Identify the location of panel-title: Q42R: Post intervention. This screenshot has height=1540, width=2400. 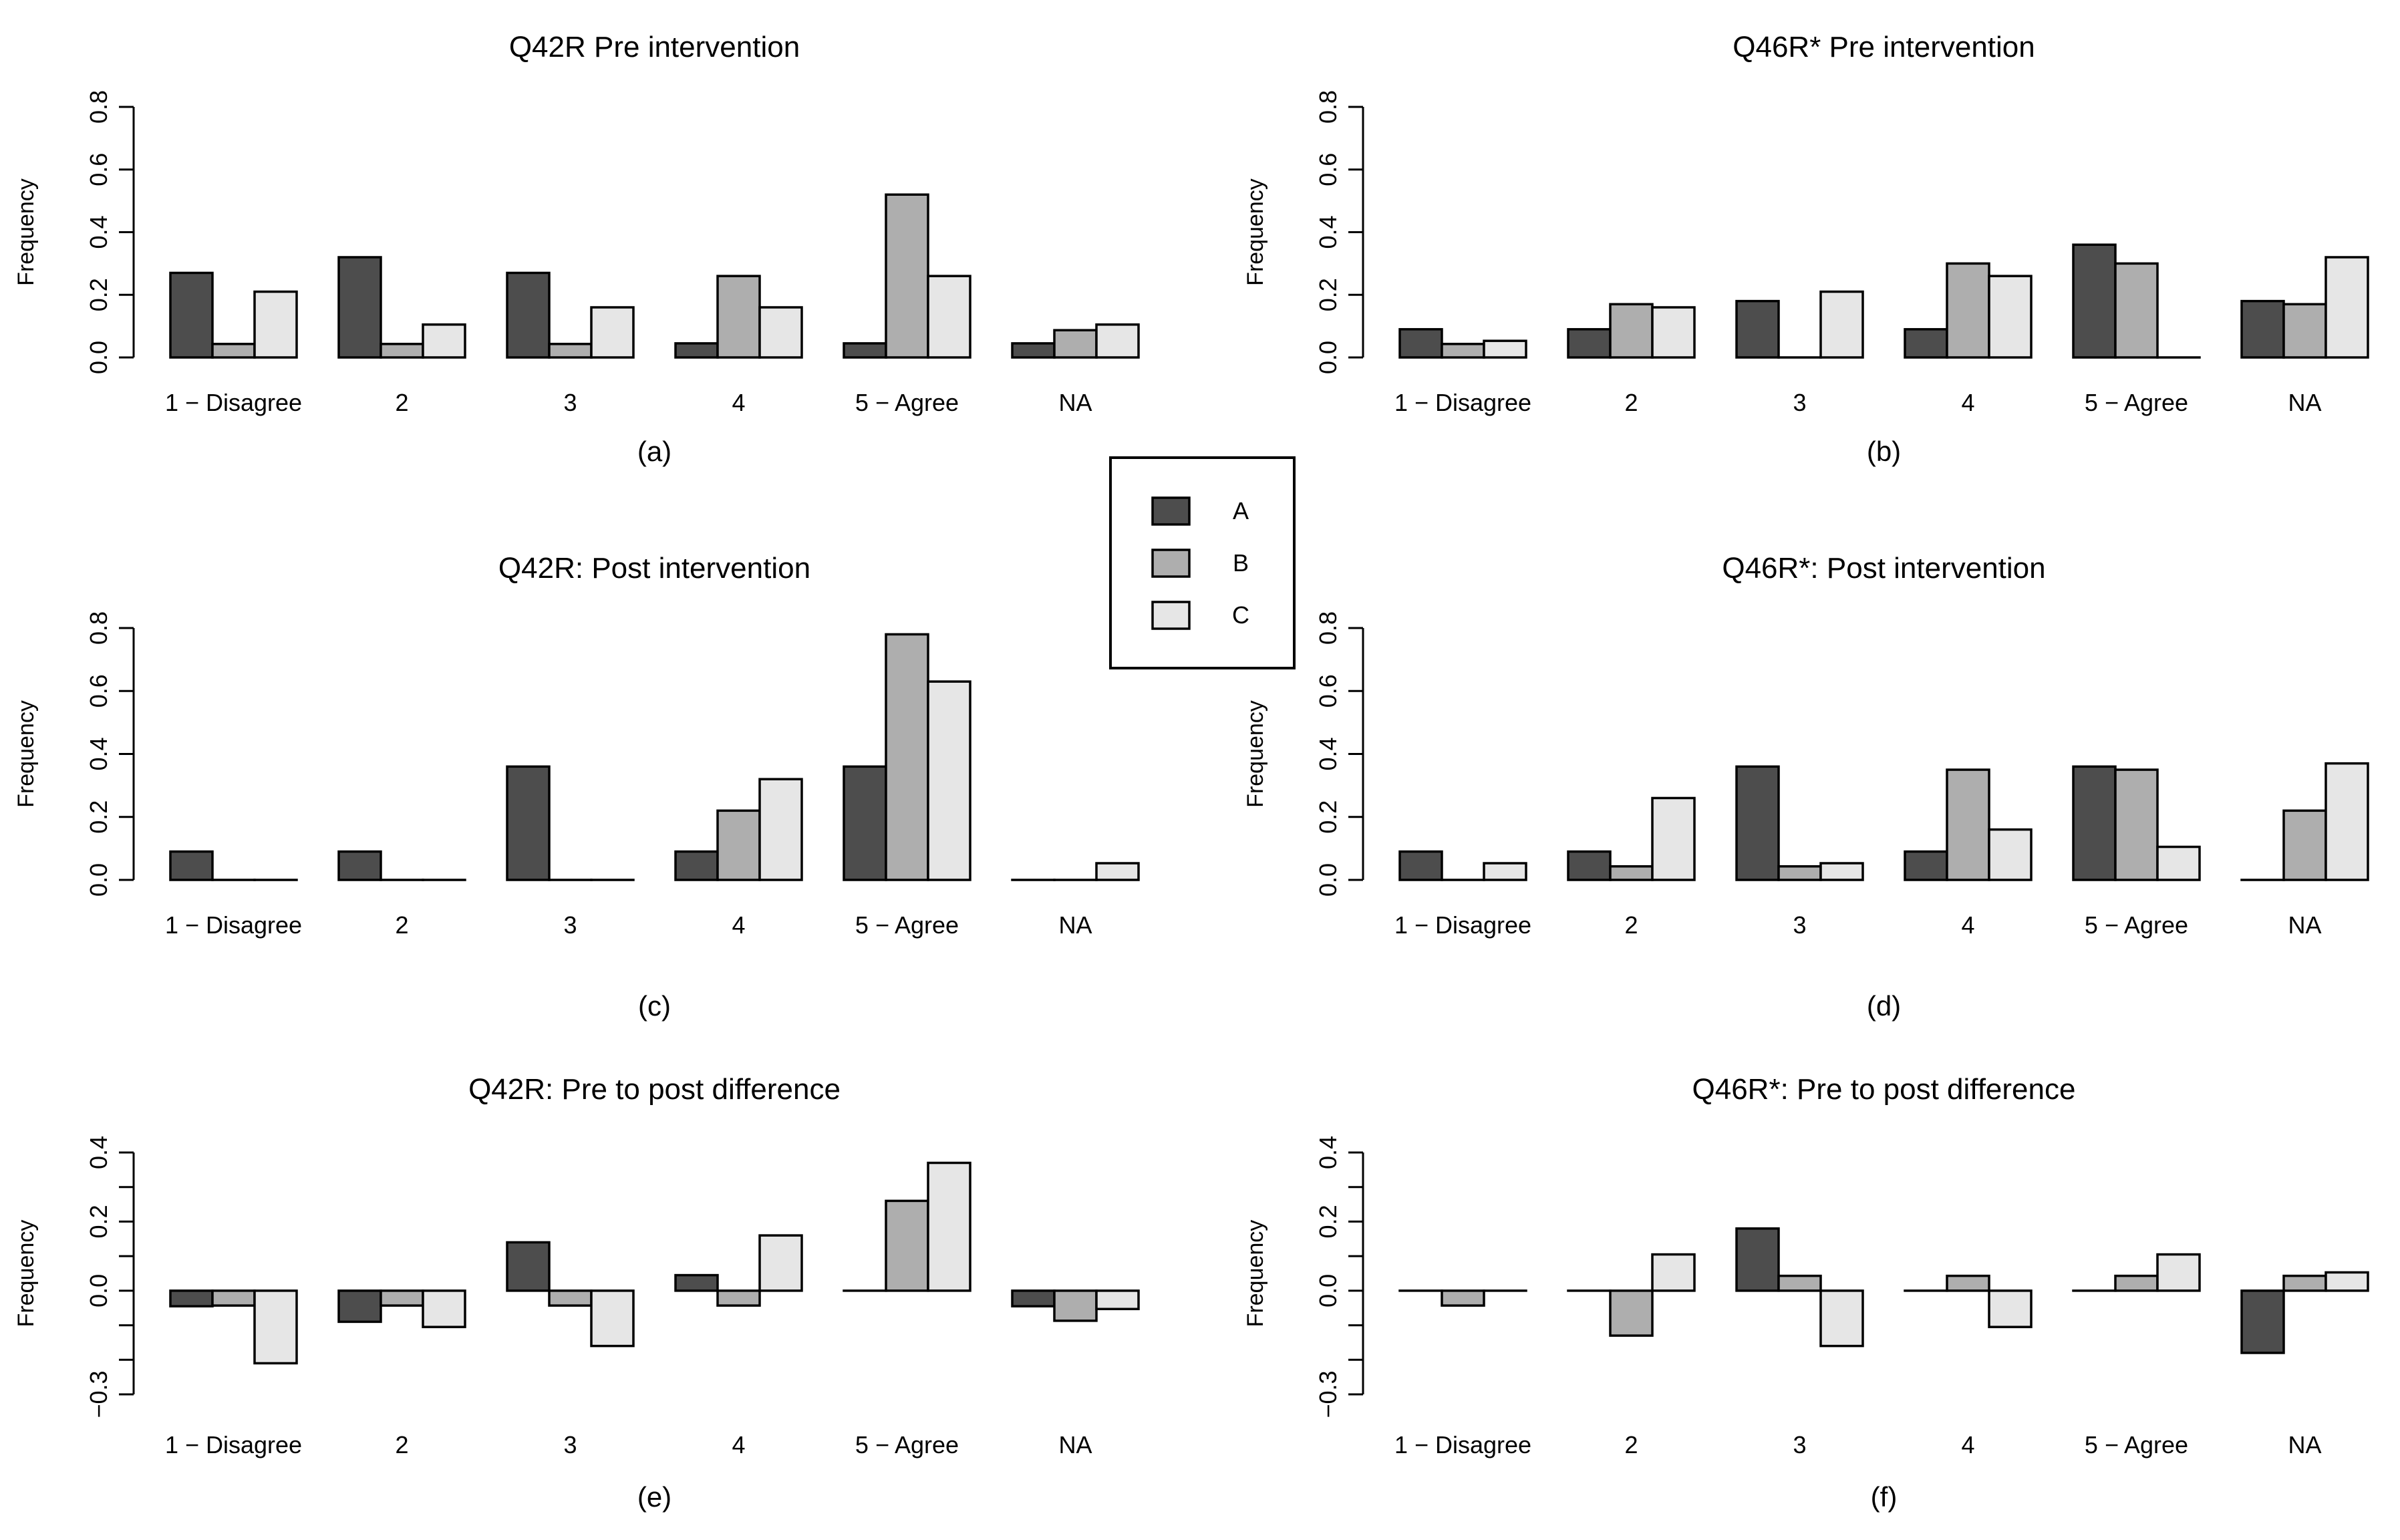
(654, 568).